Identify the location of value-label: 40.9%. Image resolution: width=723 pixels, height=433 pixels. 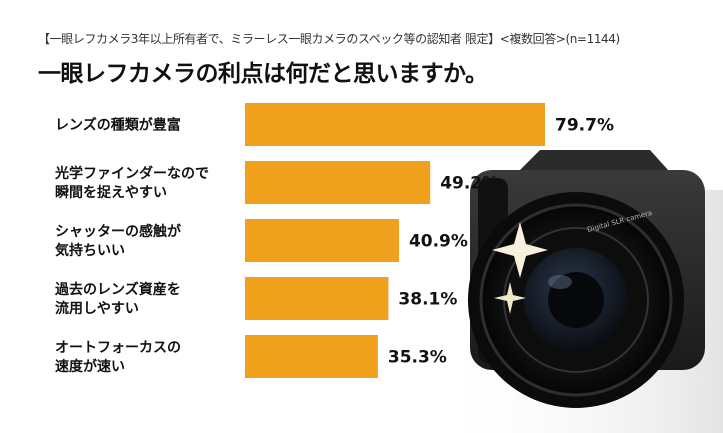
(438, 242).